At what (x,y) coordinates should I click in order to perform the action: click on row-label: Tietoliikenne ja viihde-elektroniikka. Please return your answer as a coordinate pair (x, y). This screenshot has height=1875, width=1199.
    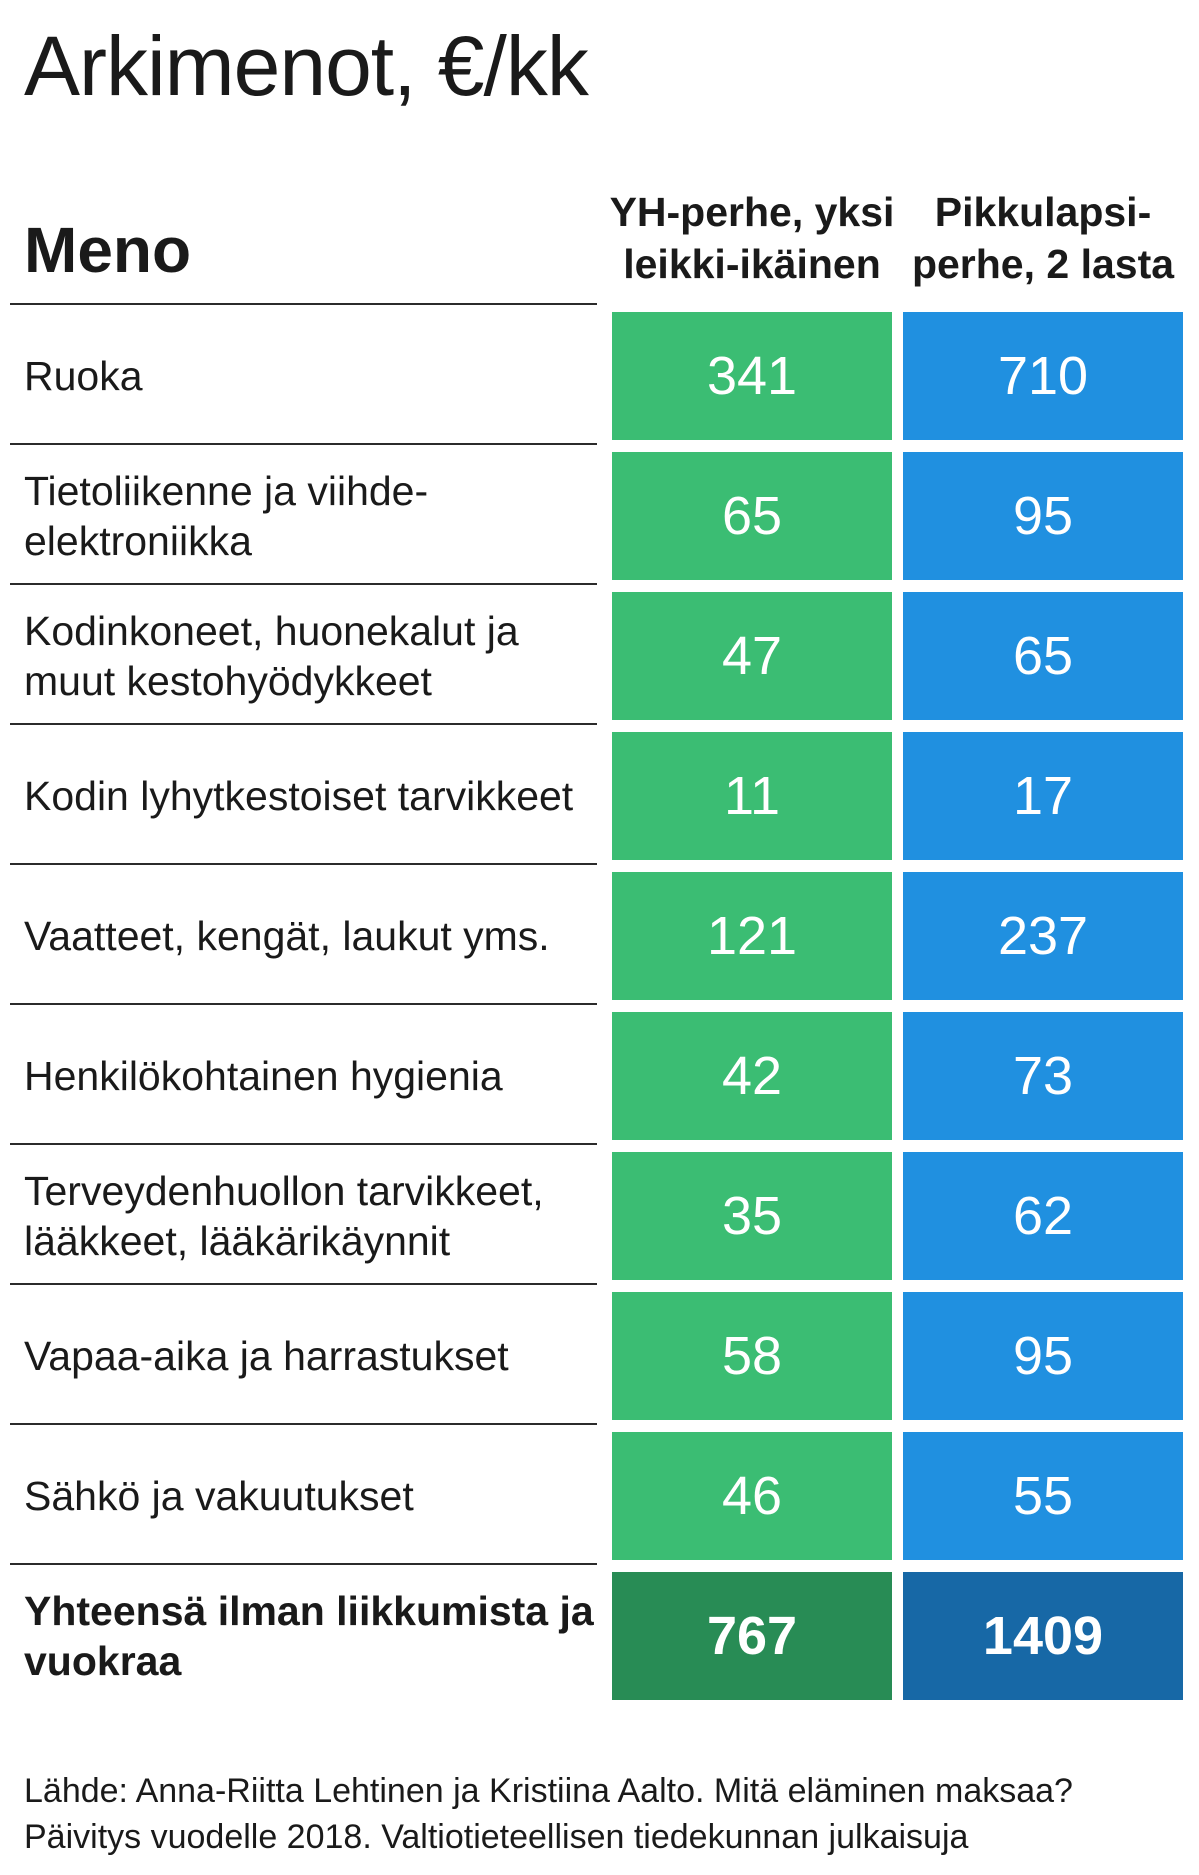
    Looking at the image, I should click on (309, 516).